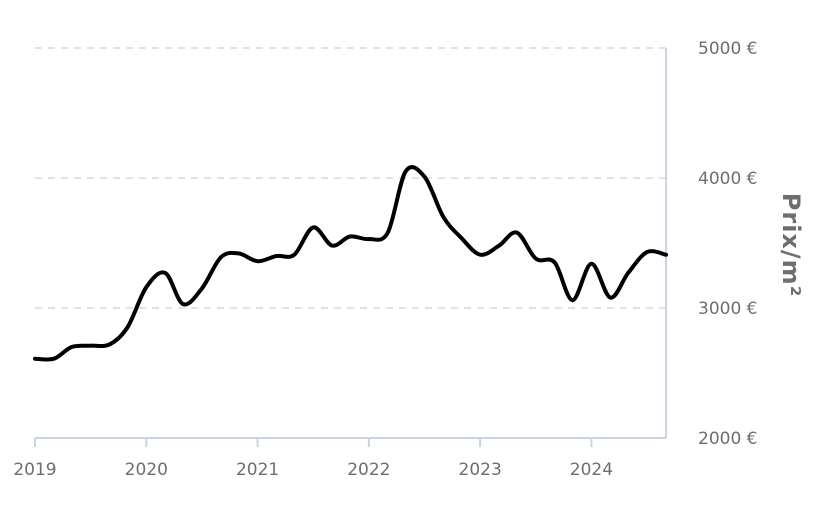  Describe the element at coordinates (591, 470) in the screenshot. I see `x-tick-label-2024: 2024` at that location.